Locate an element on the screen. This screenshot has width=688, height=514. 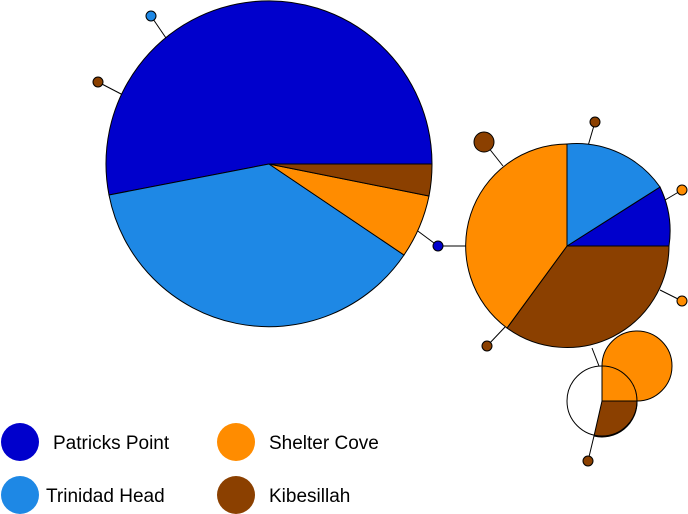
small-pie-outline is located at coordinates (602, 401).